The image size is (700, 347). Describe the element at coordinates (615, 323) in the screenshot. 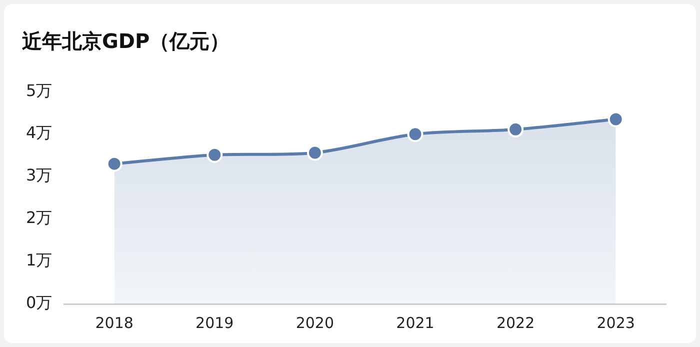

I see `x-tick-label: 2023` at that location.